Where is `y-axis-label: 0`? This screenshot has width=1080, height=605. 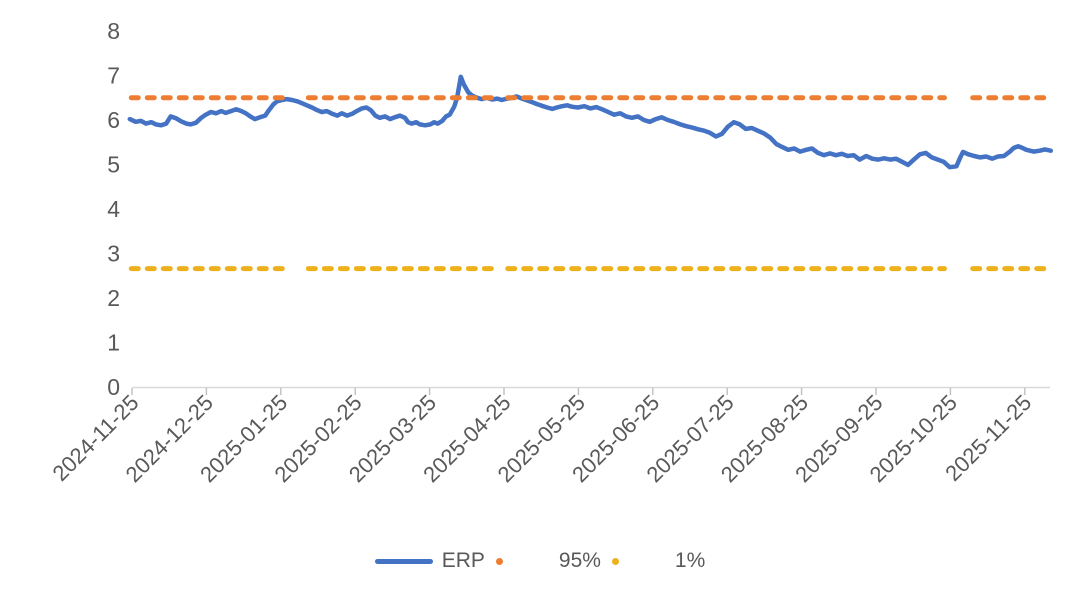 y-axis-label: 0 is located at coordinates (113, 387).